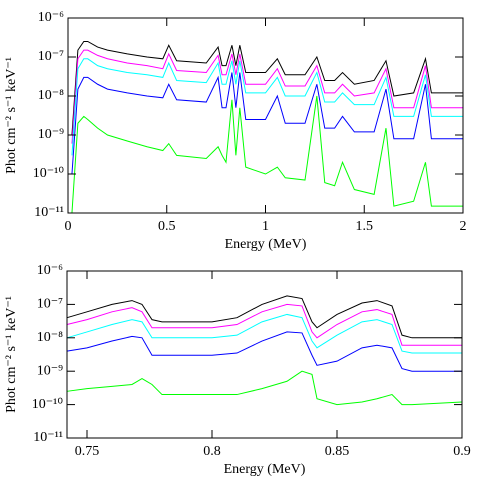 This screenshot has height=491, width=491. What do you see at coordinates (462, 451) in the screenshot?
I see `x-tick-label: 0.9` at bounding box center [462, 451].